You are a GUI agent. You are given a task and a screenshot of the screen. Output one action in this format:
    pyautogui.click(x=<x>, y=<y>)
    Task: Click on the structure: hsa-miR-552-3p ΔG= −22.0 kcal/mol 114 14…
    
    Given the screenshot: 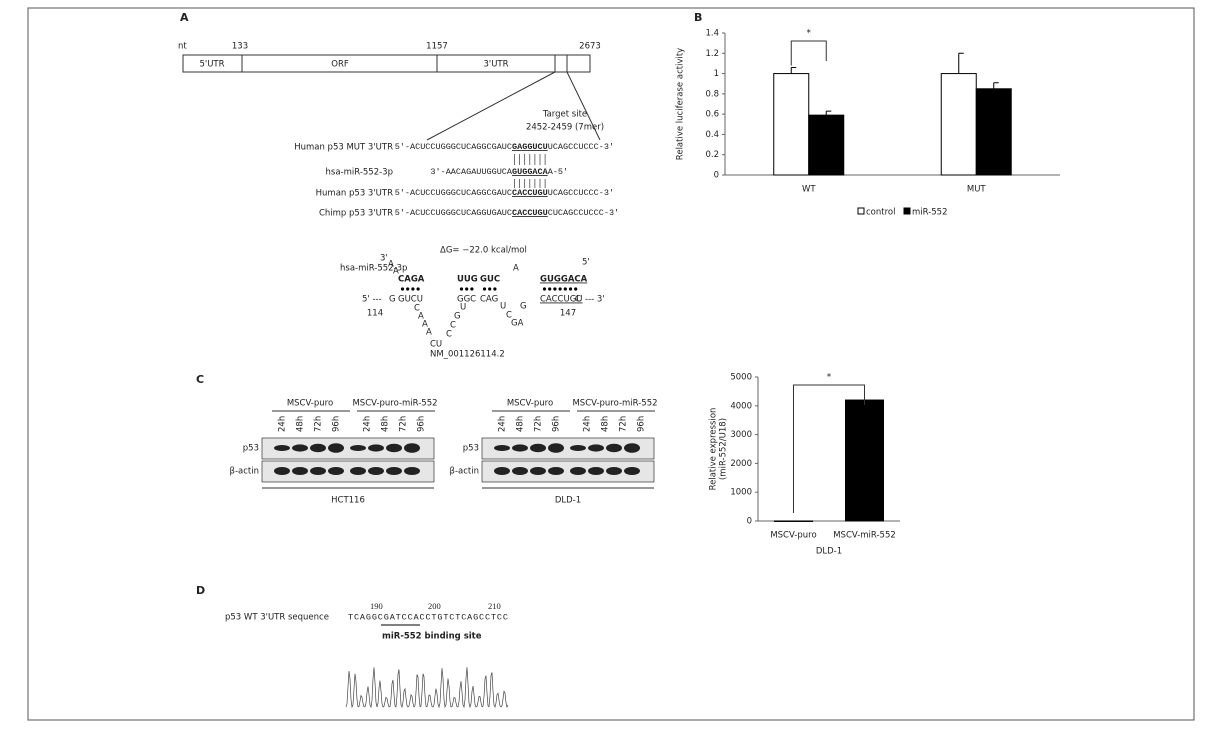 What is the action you would take?
    pyautogui.click(x=472, y=303)
    